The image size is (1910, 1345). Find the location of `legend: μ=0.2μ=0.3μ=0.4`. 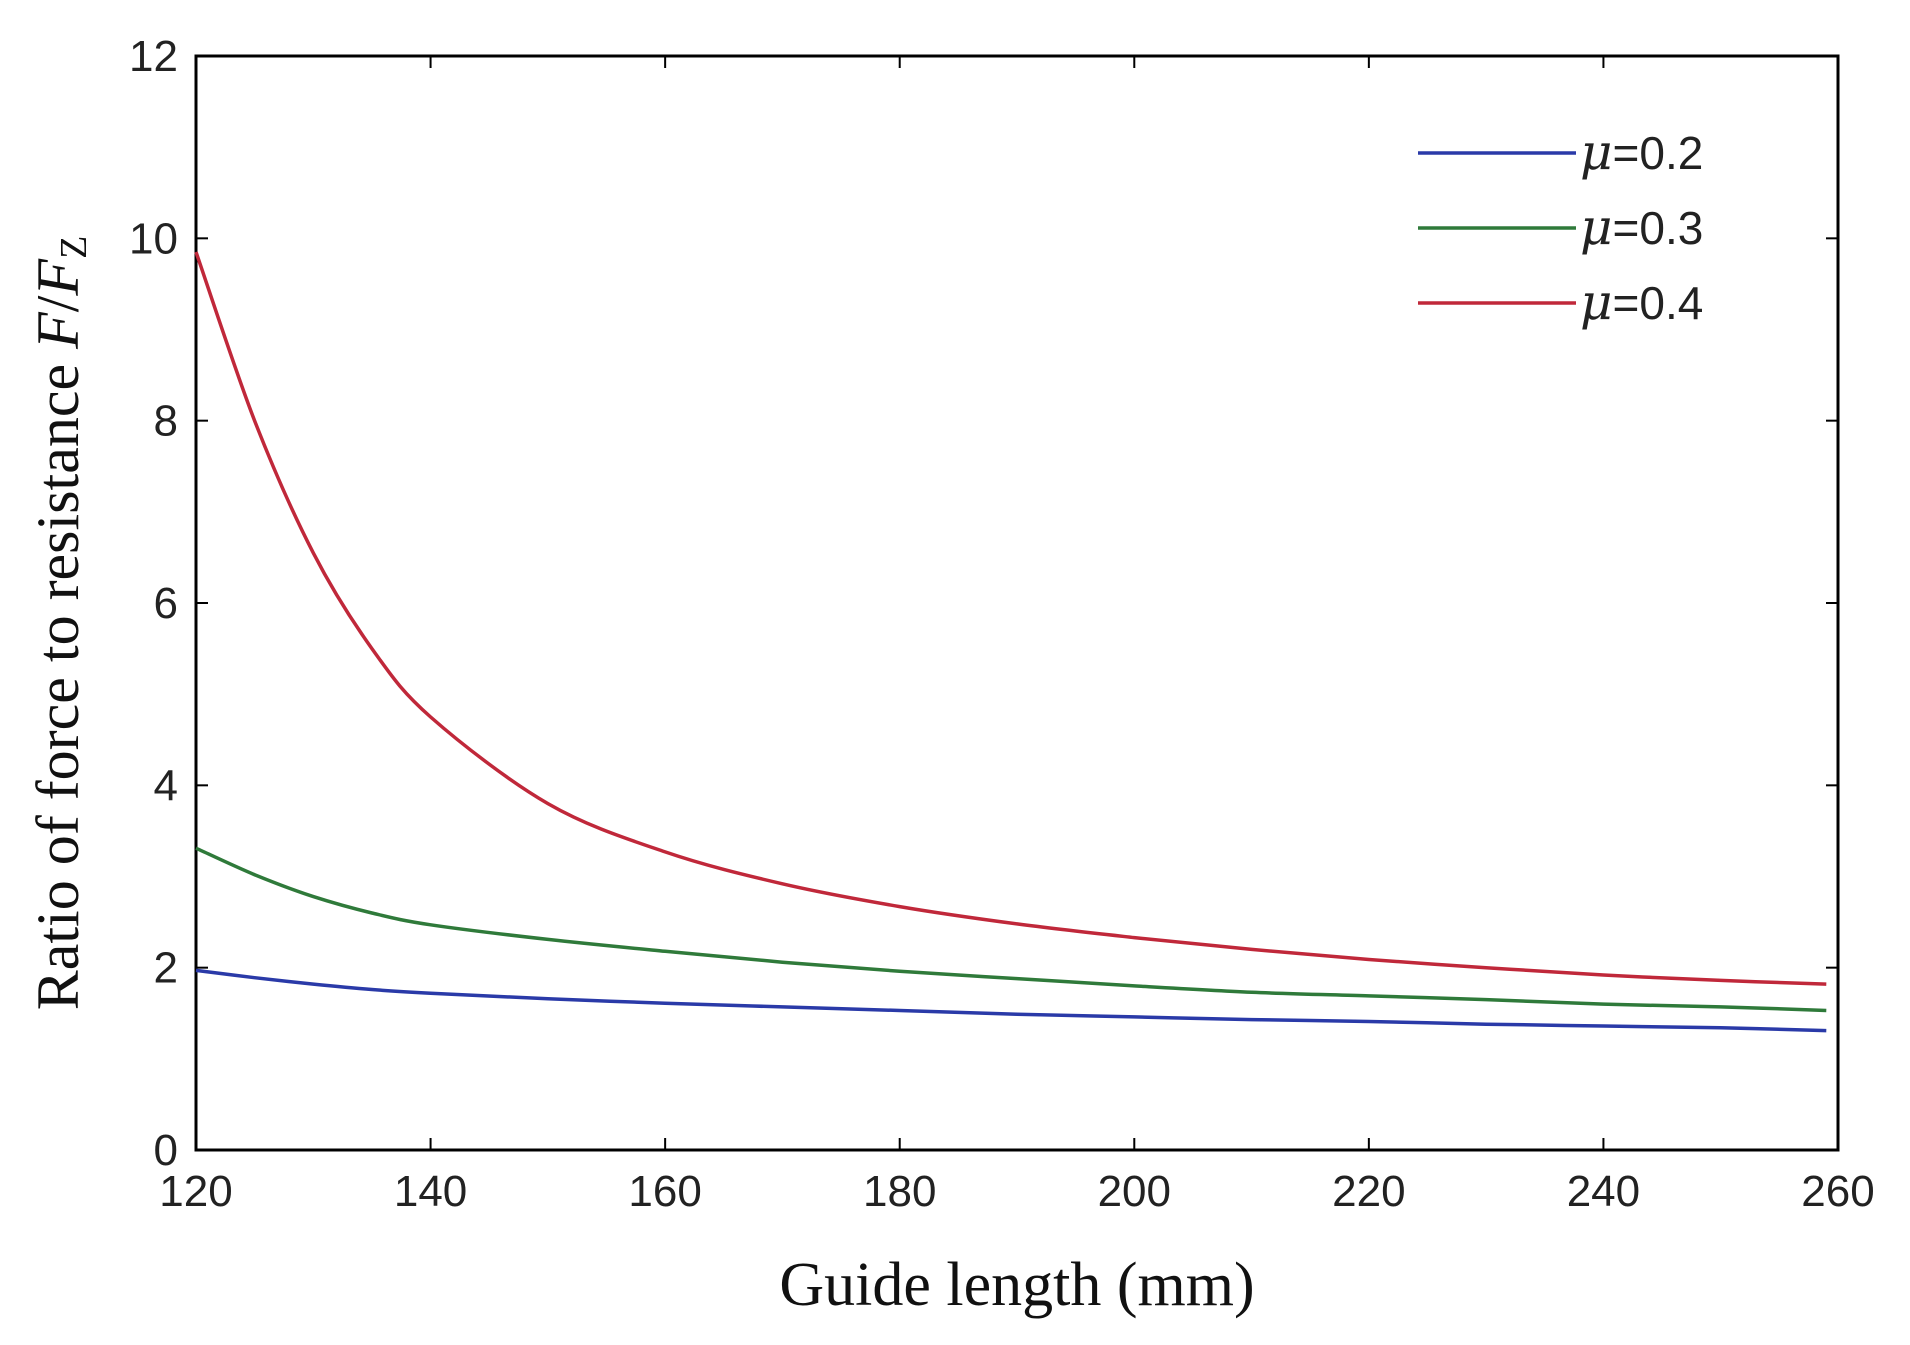

legend: μ=0.2μ=0.3μ=0.4 is located at coordinates (1560, 227).